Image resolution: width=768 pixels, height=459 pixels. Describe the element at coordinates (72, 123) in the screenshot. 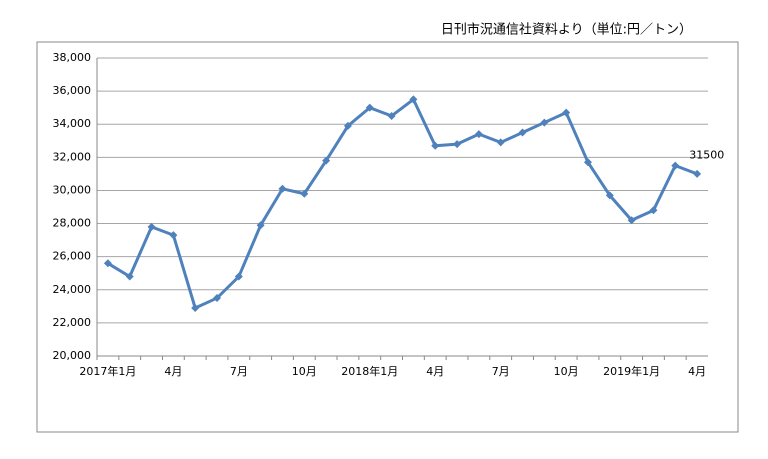

I see `y-tick-label: 34,000` at that location.